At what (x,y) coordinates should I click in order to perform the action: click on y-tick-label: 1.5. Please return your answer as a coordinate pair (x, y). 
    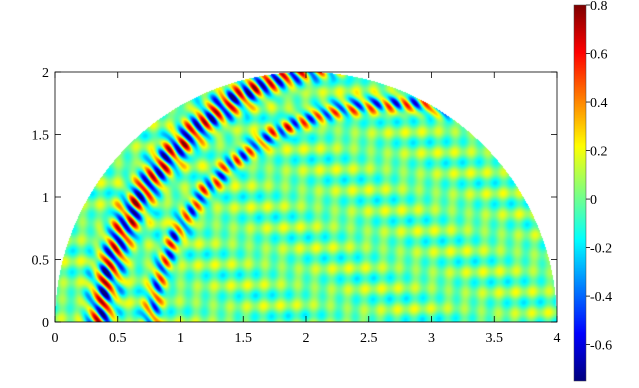
    Looking at the image, I should click on (41, 136).